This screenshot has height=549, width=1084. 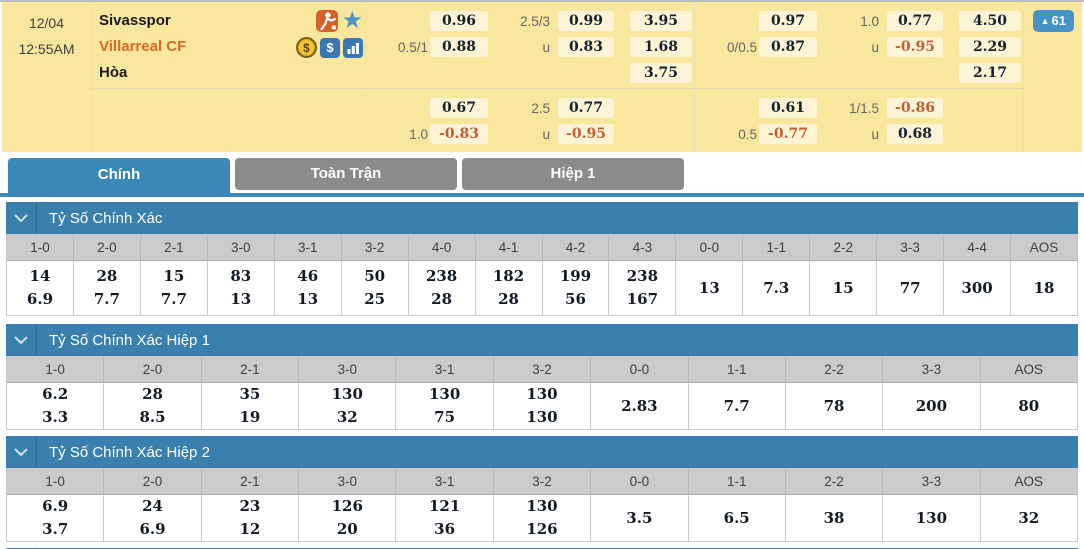 I want to click on tab-toàn-trận: Toàn Trận, so click(x=346, y=174).